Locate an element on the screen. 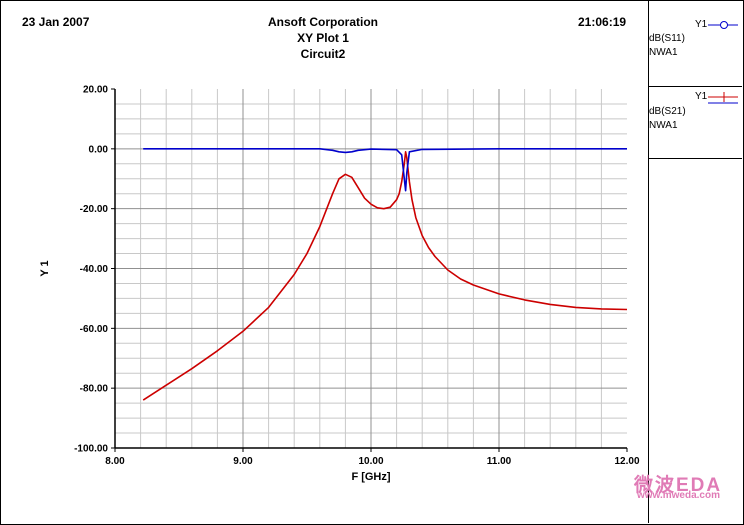  legend-trace-name: dB(S11) is located at coordinates (667, 38).